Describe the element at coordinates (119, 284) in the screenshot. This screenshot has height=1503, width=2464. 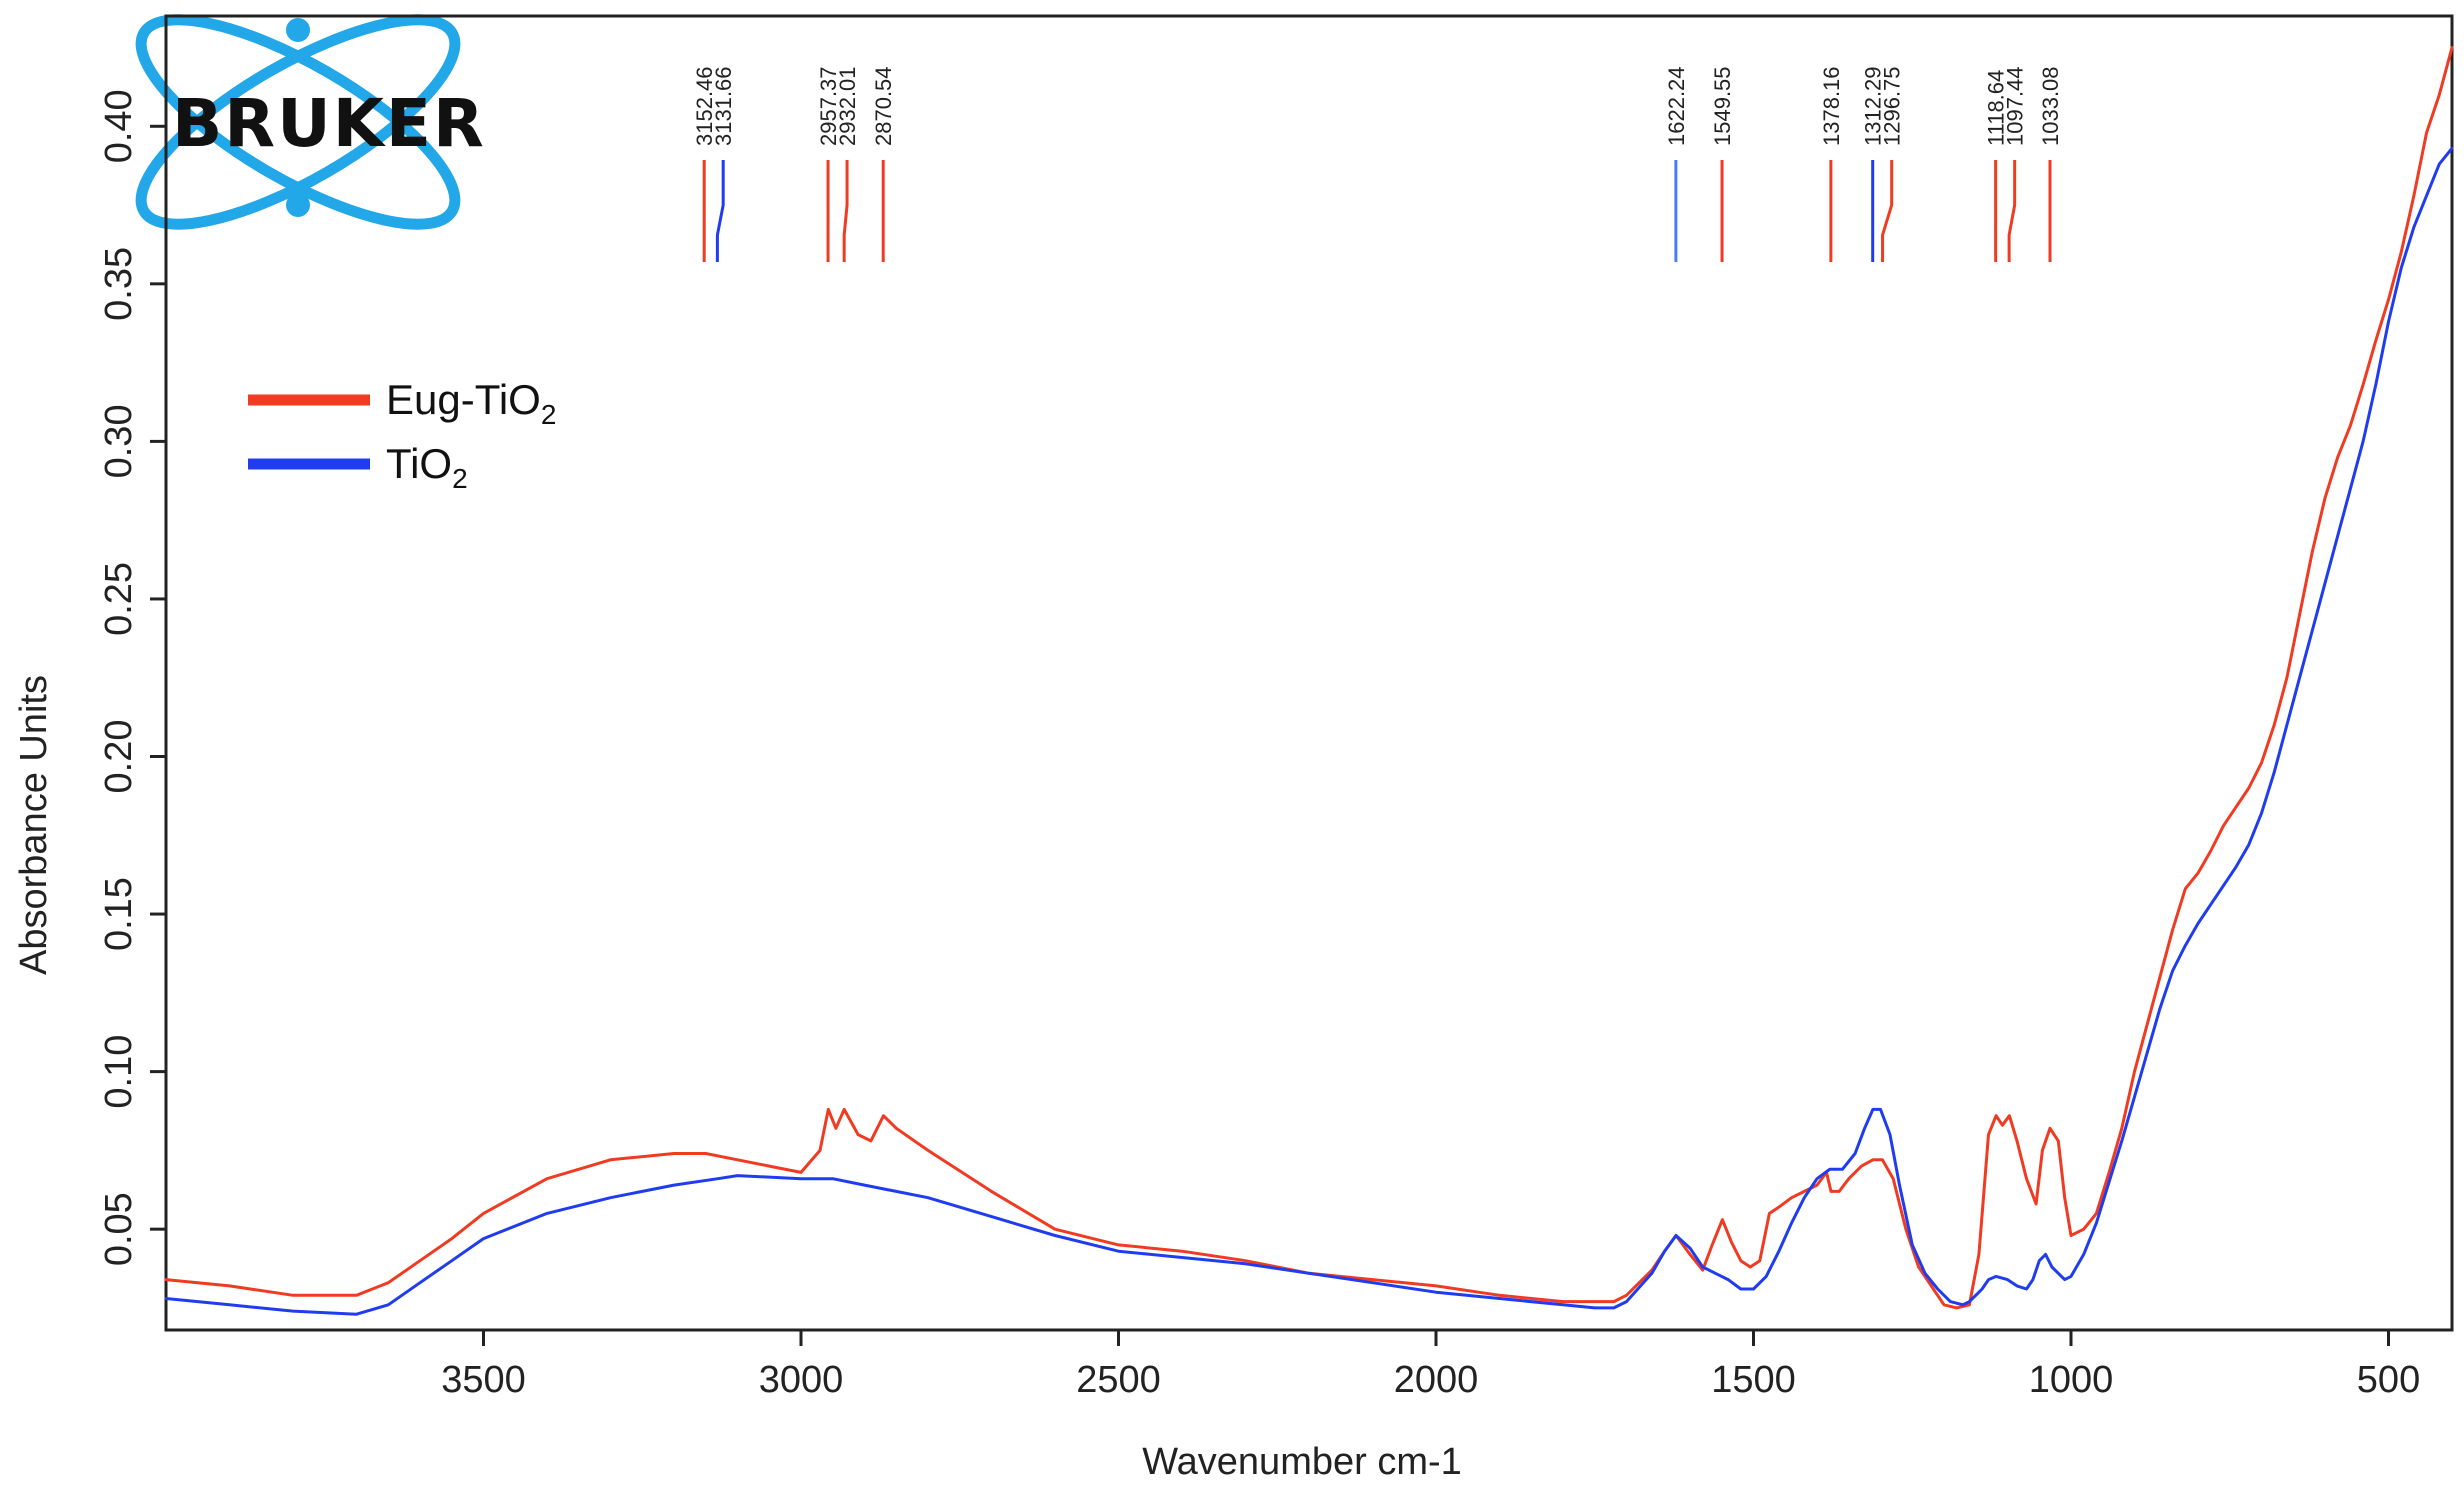
I see `y-tick-label: 0.35` at that location.